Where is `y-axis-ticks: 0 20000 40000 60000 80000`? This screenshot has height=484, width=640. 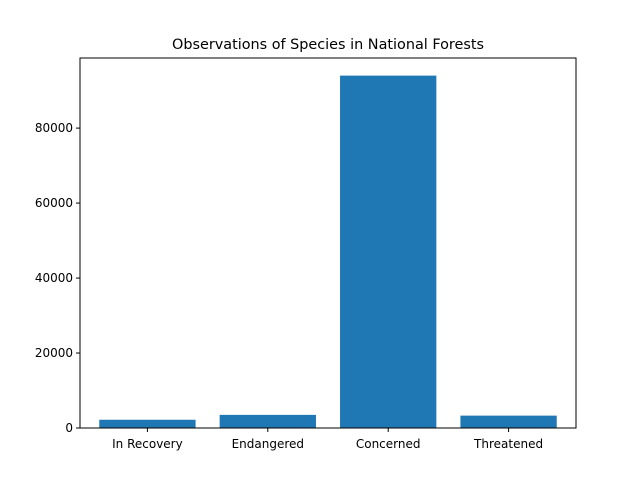
y-axis-ticks: 0 20000 40000 60000 80000 is located at coordinates (57, 278).